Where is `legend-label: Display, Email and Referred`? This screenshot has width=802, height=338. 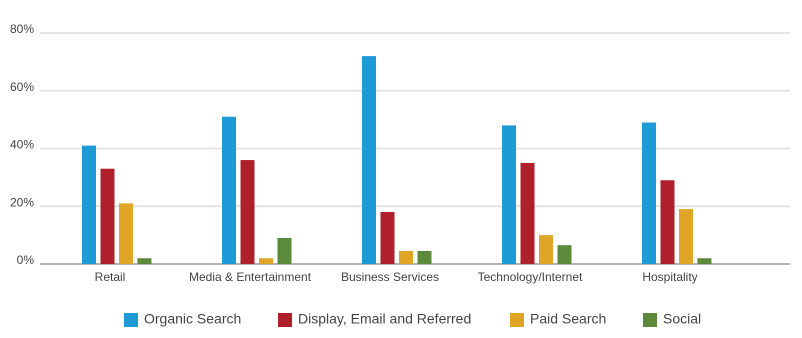
legend-label: Display, Email and Referred is located at coordinates (384, 319).